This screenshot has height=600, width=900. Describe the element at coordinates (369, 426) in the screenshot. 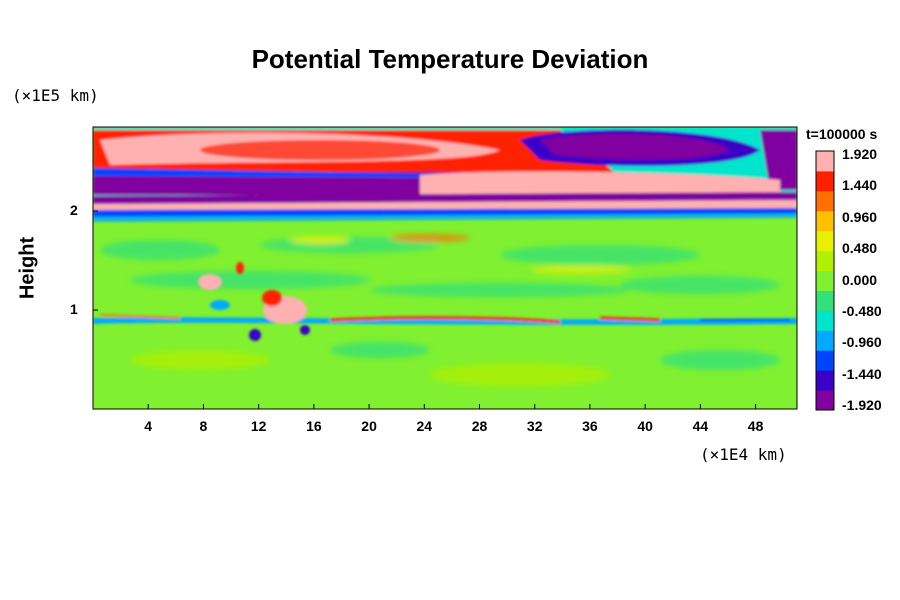

I see `x-tick-label: 20` at that location.